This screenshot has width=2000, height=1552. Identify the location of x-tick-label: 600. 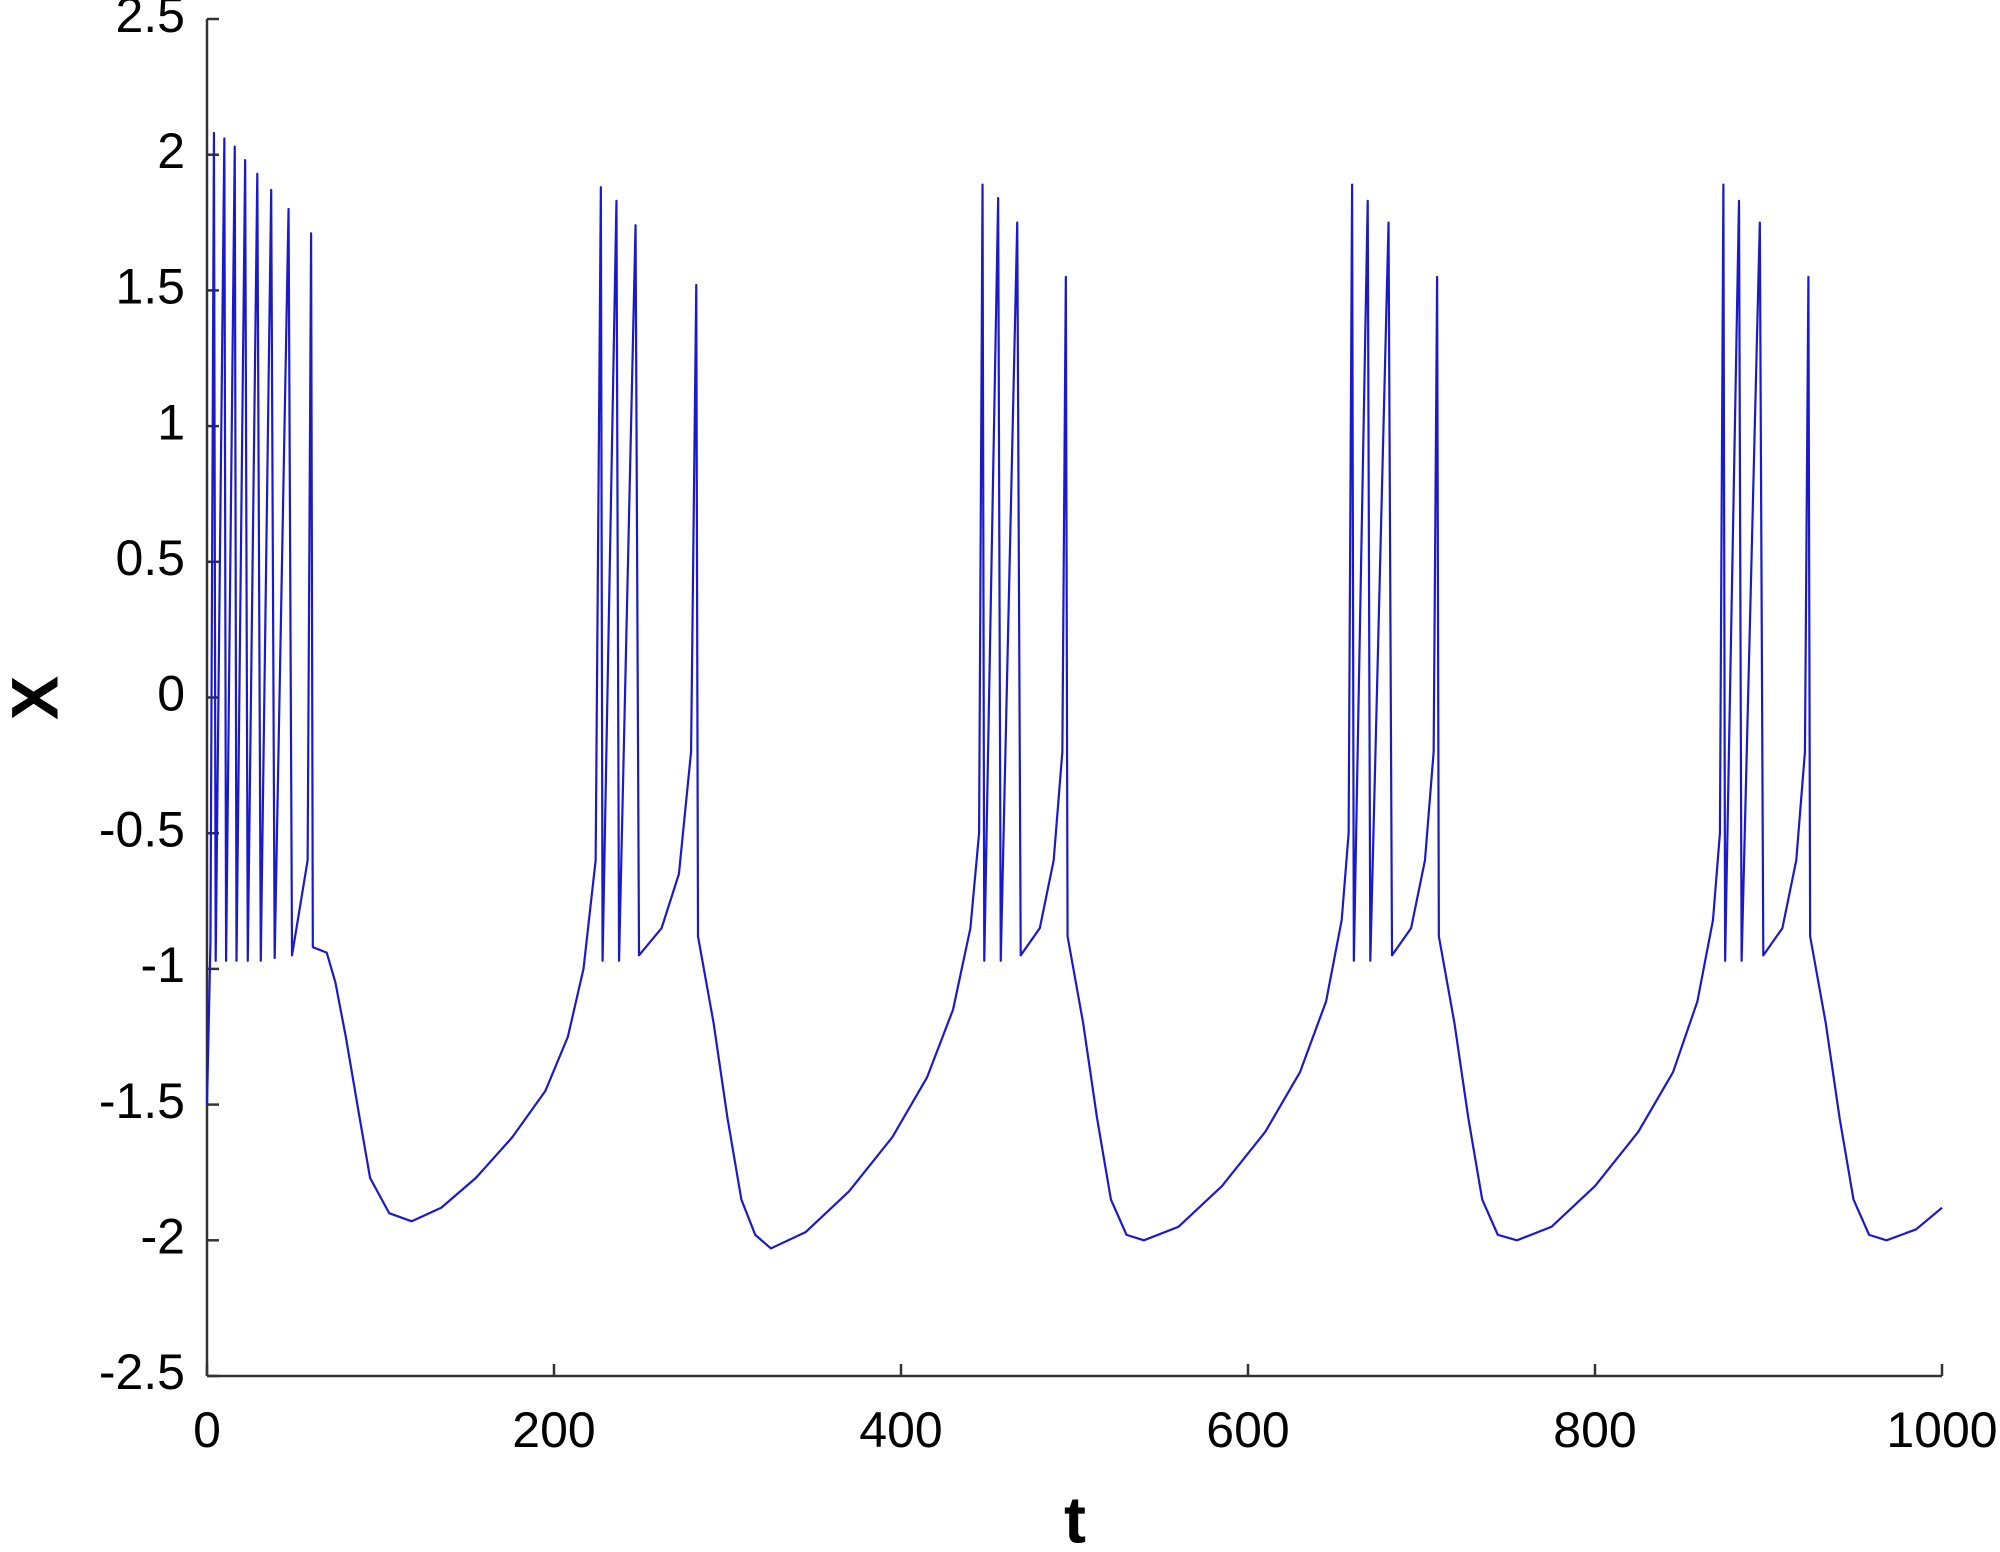
(1247, 1430).